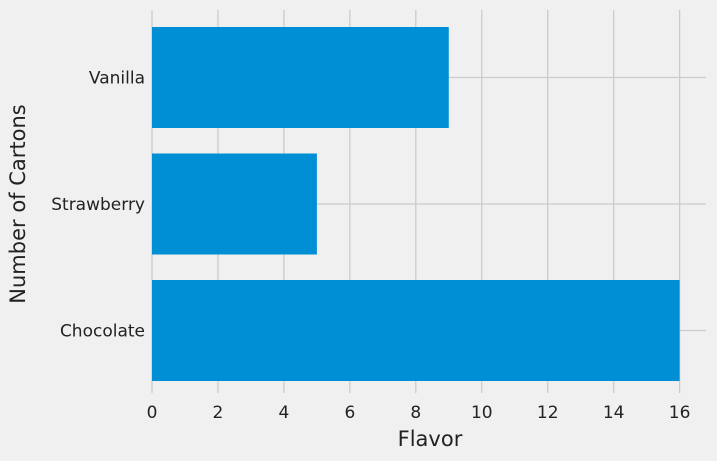  Describe the element at coordinates (415, 413) in the screenshot. I see `x-tick-label: 8` at that location.